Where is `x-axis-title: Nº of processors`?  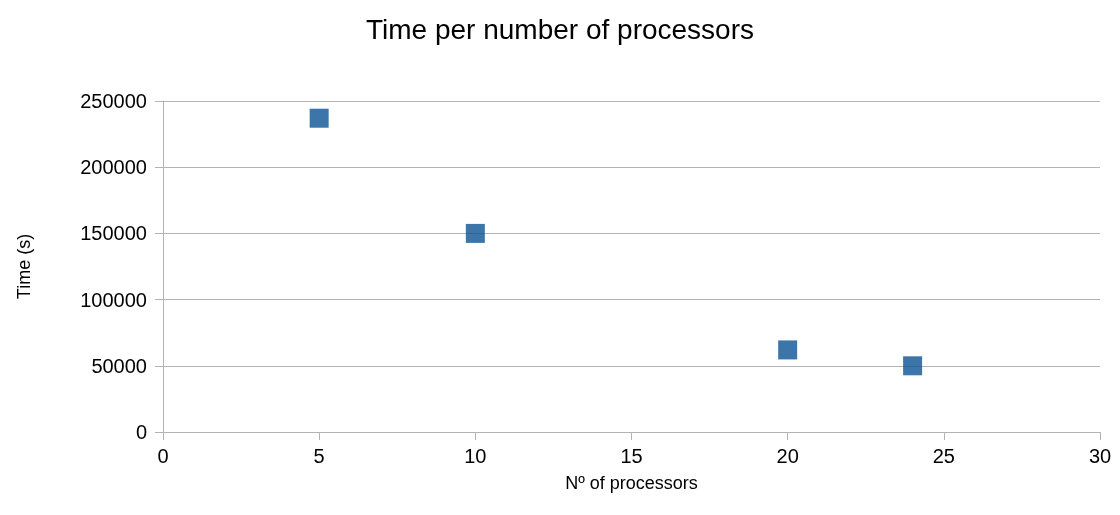 x-axis-title: Nº of processors is located at coordinates (631, 483).